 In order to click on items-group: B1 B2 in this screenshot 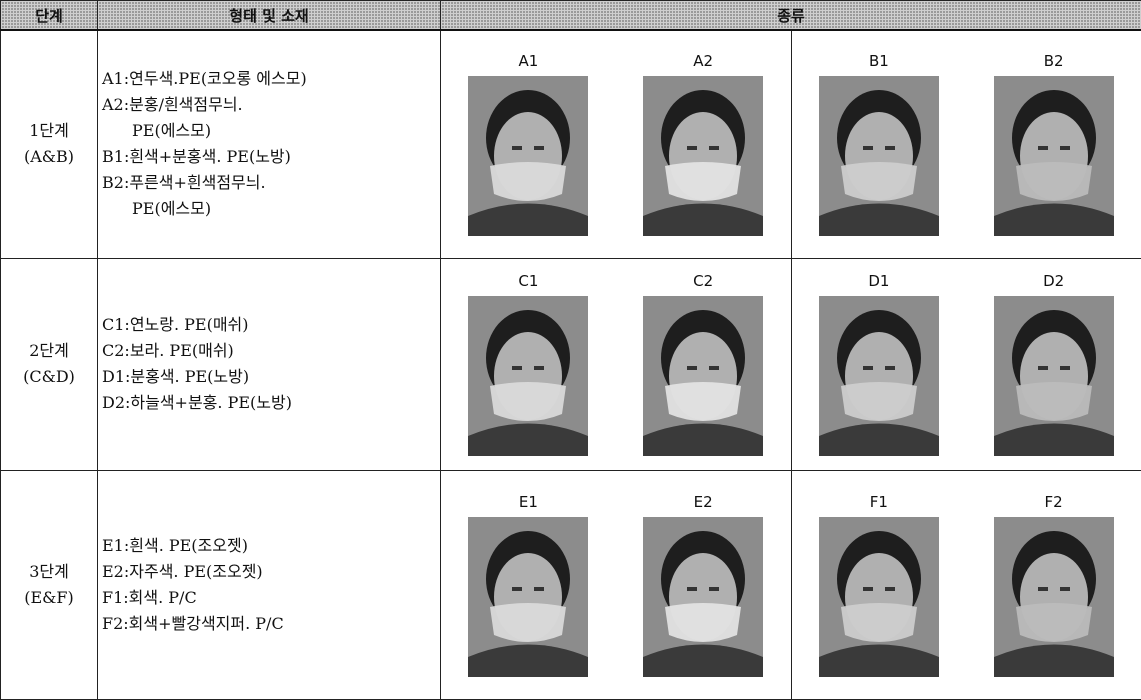, I will do `click(966, 144)`.